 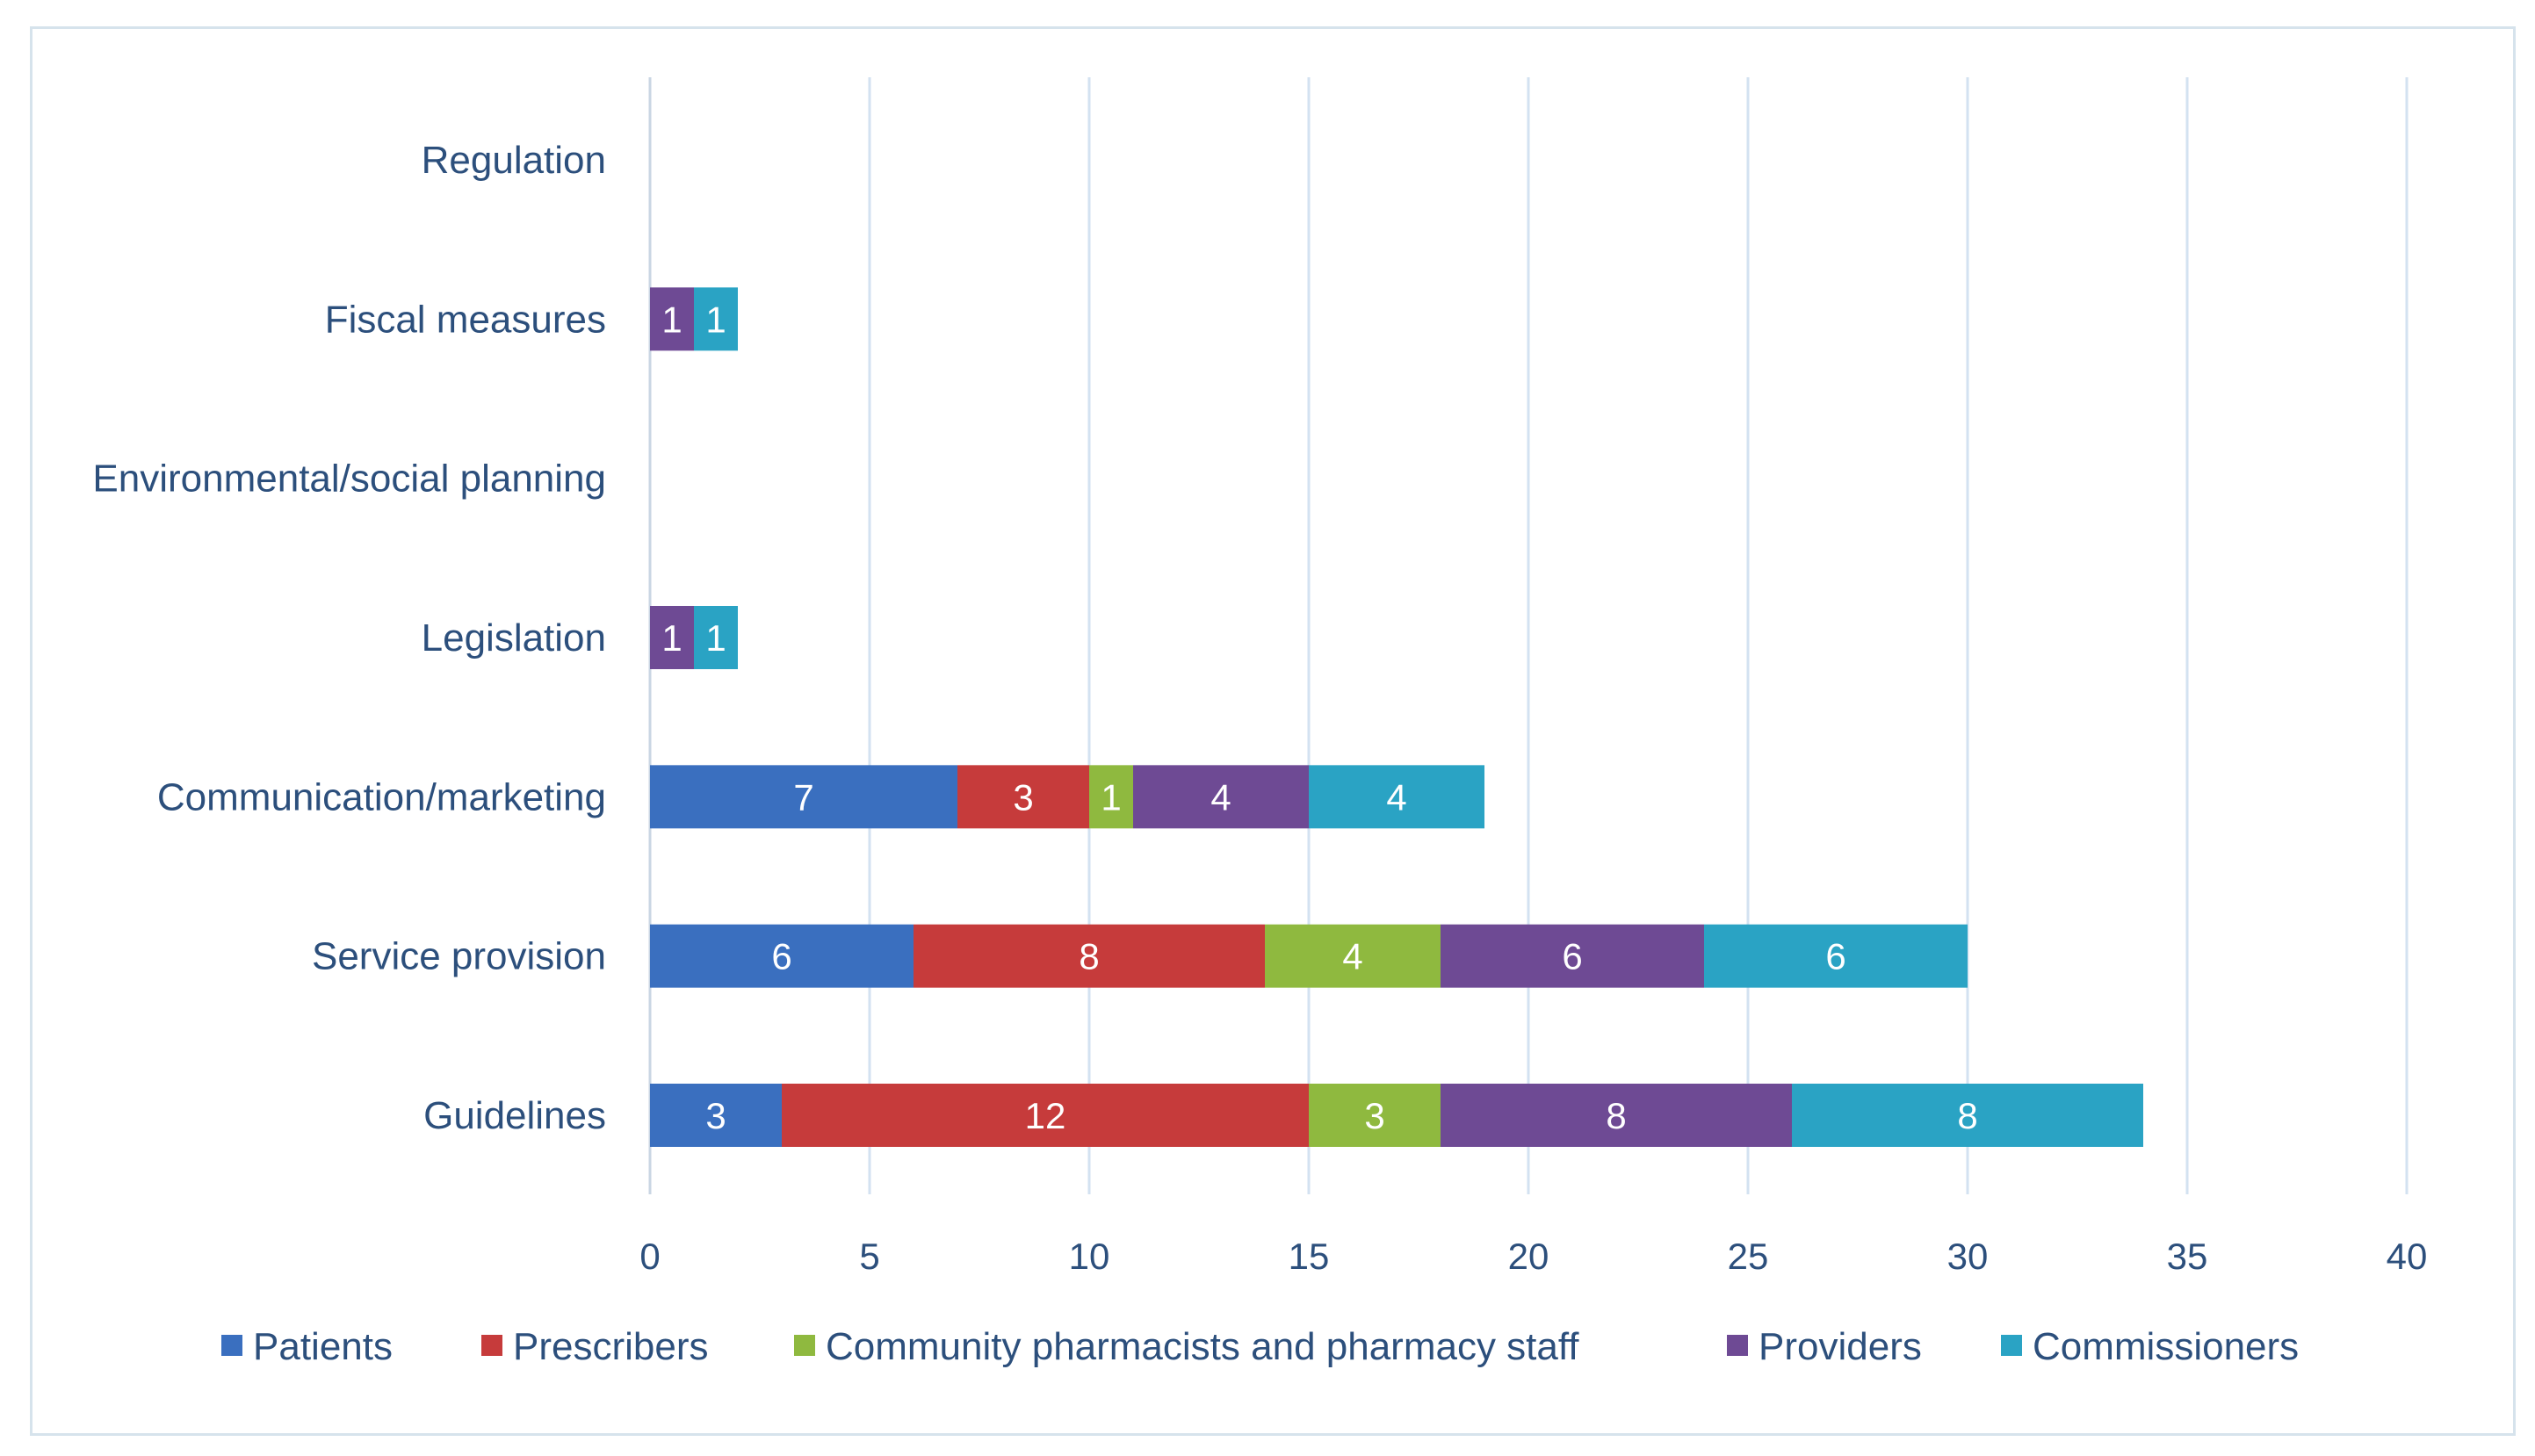 I want to click on bar-prescribers-service-provision, so click(x=1089, y=956).